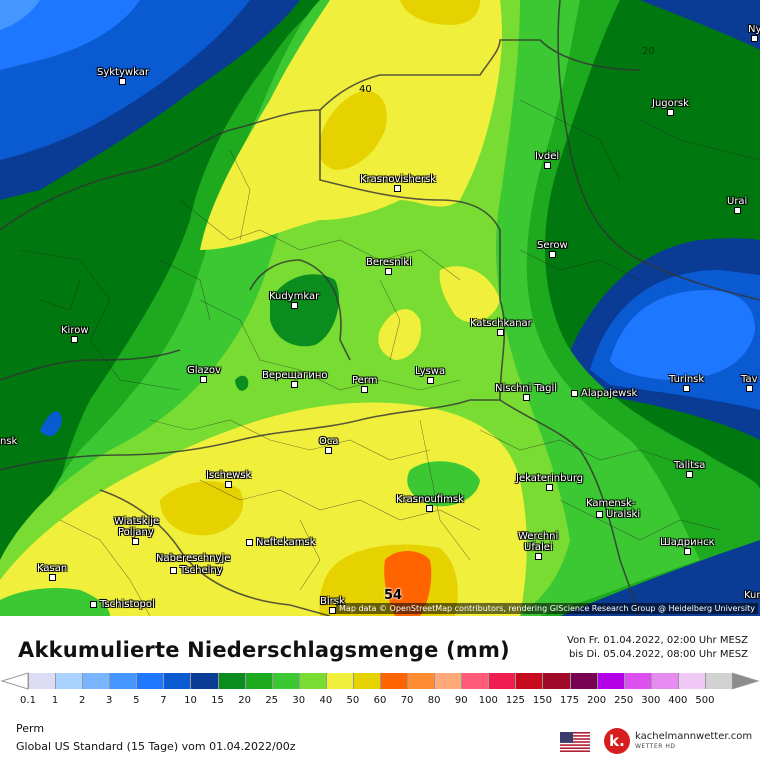 The width and height of the screenshot is (760, 760). What do you see at coordinates (430, 371) in the screenshot?
I see `city-name: Lyswa` at bounding box center [430, 371].